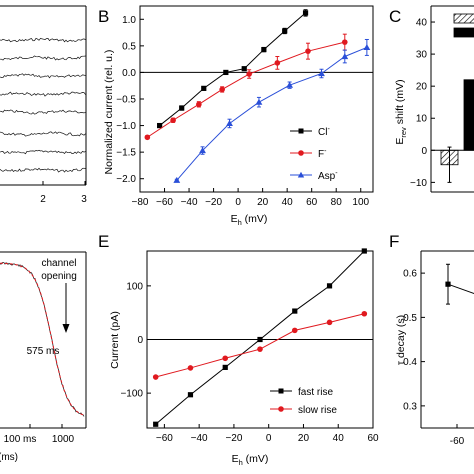 The image size is (474, 474). I want to click on panel-c-plot: 40 30 20 10 0 −10, so click(442, 99).